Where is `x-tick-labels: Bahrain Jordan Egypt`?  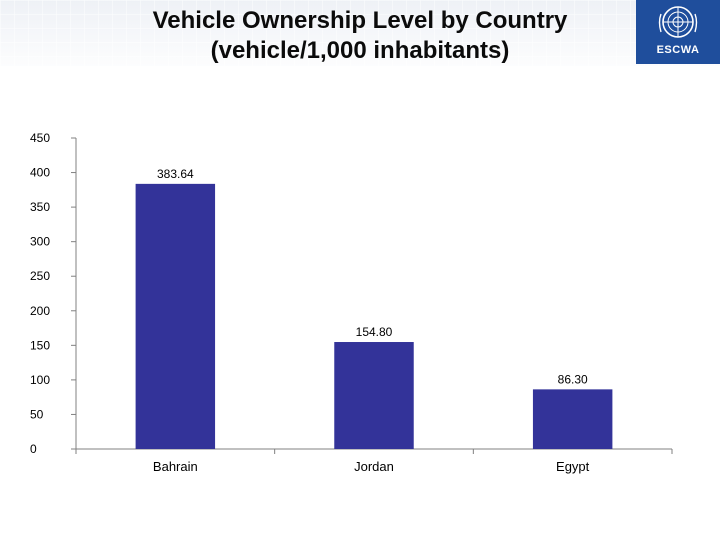
x-tick-labels: Bahrain Jordan Egypt is located at coordinates (371, 466).